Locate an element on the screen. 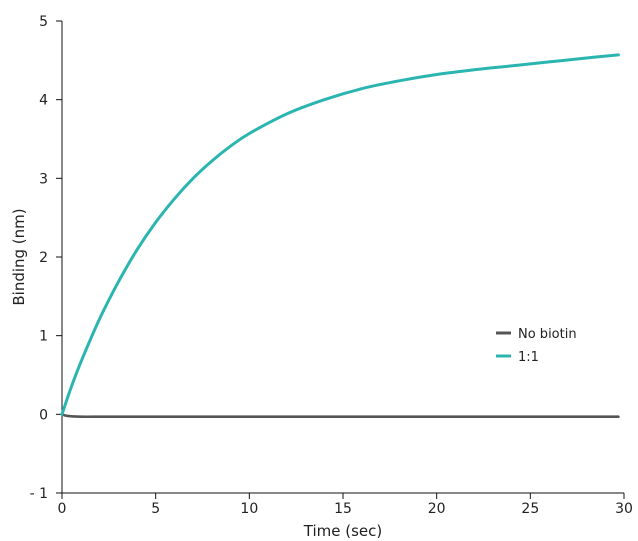 This screenshot has height=541, width=638. y-tick-label: 1 is located at coordinates (43, 337).